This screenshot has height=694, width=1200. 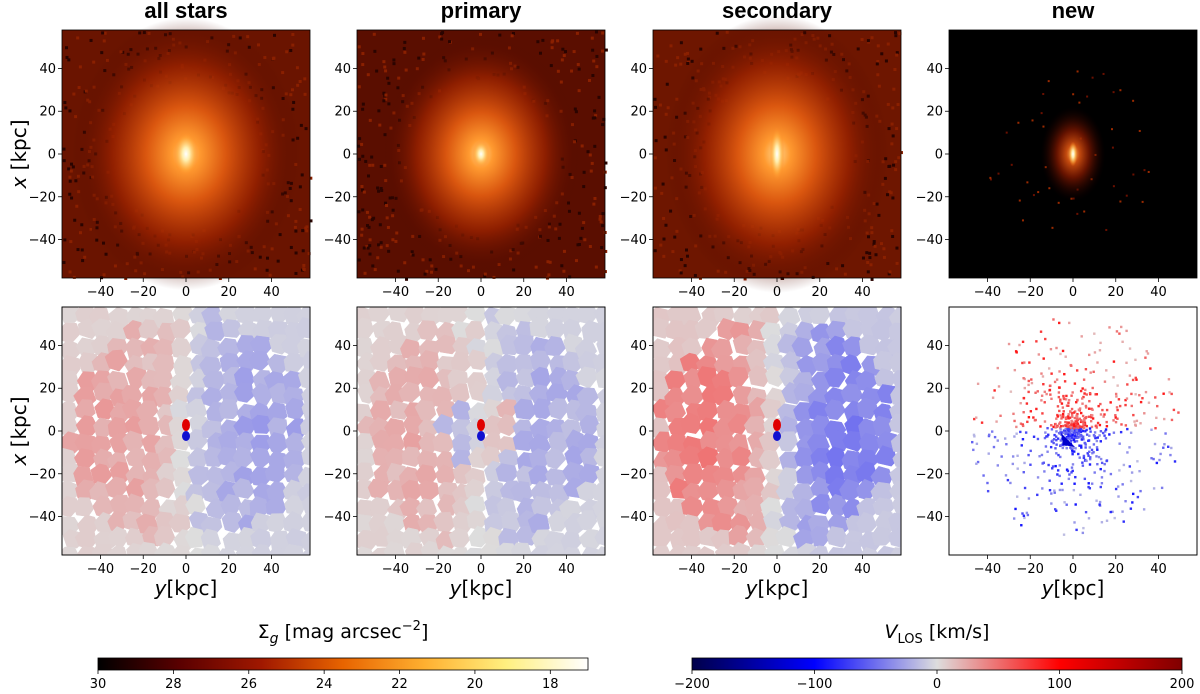 What do you see at coordinates (347, 432) in the screenshot?
I see `y-tick-label: 0` at bounding box center [347, 432].